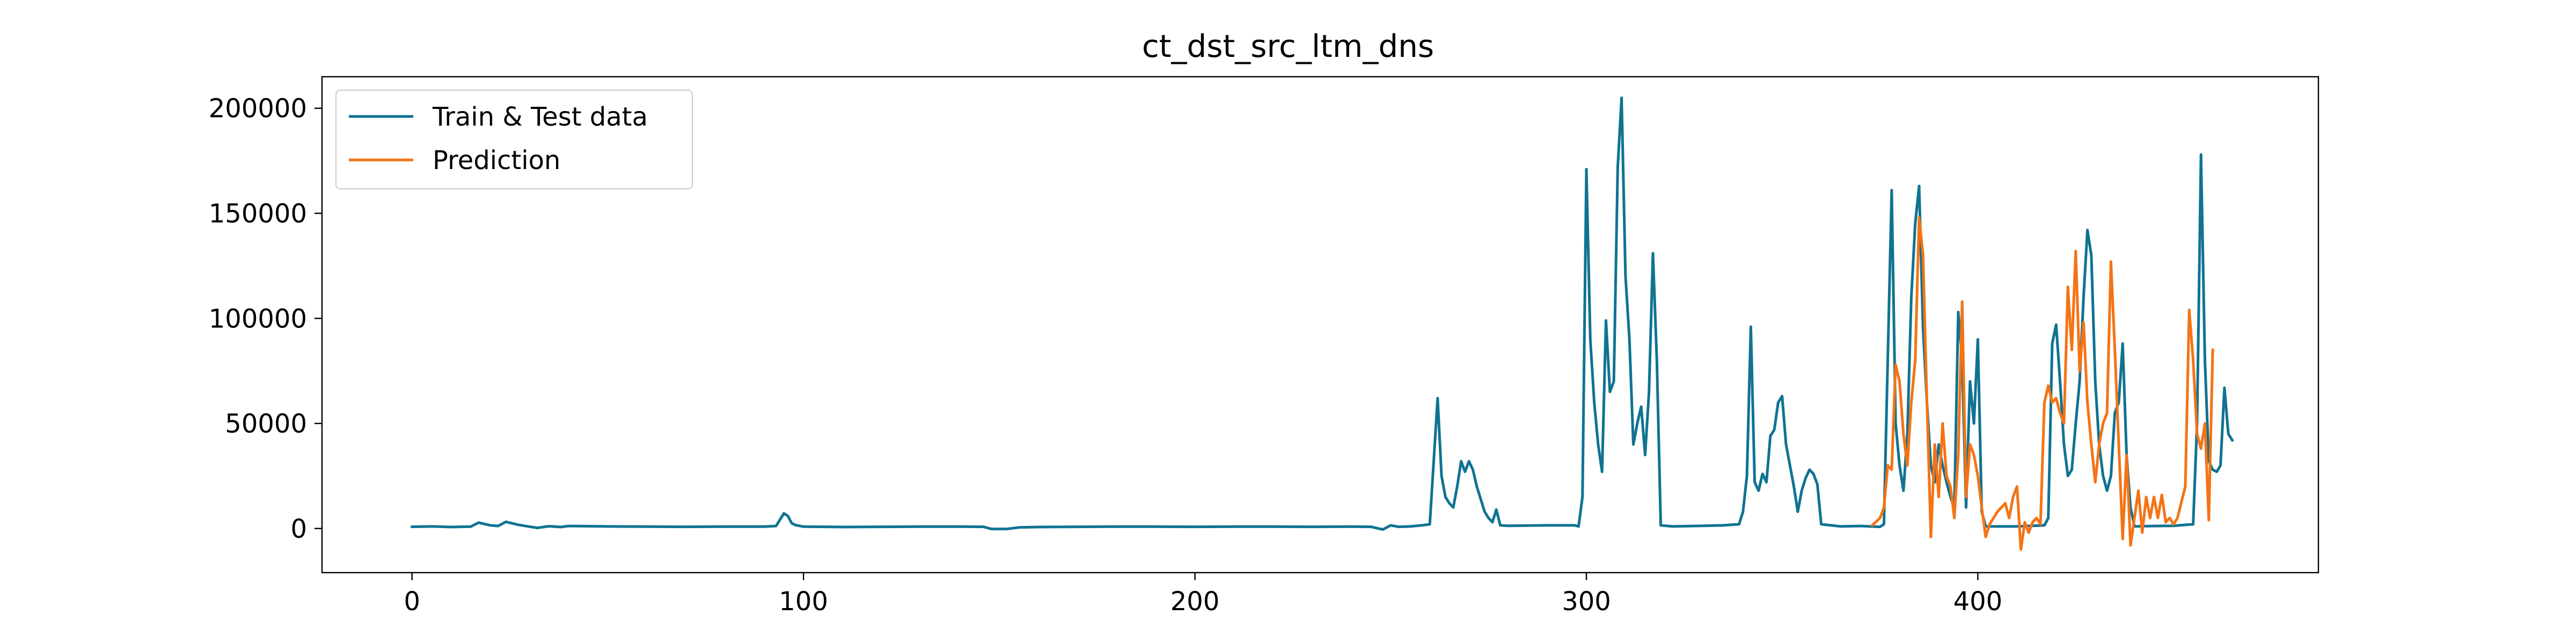 This screenshot has height=644, width=2576. I want to click on x-tick-label: 300, so click(1586, 602).